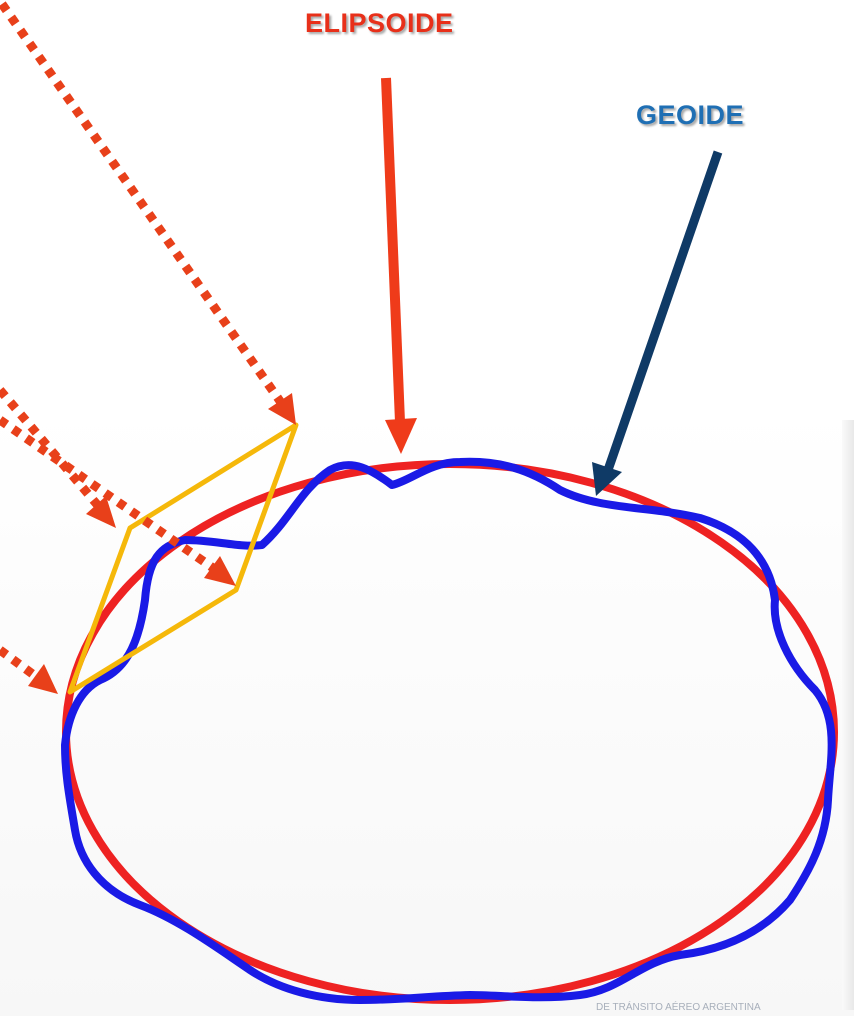  I want to click on ellipsoid-label: ELIPSOIDE, so click(379, 23).